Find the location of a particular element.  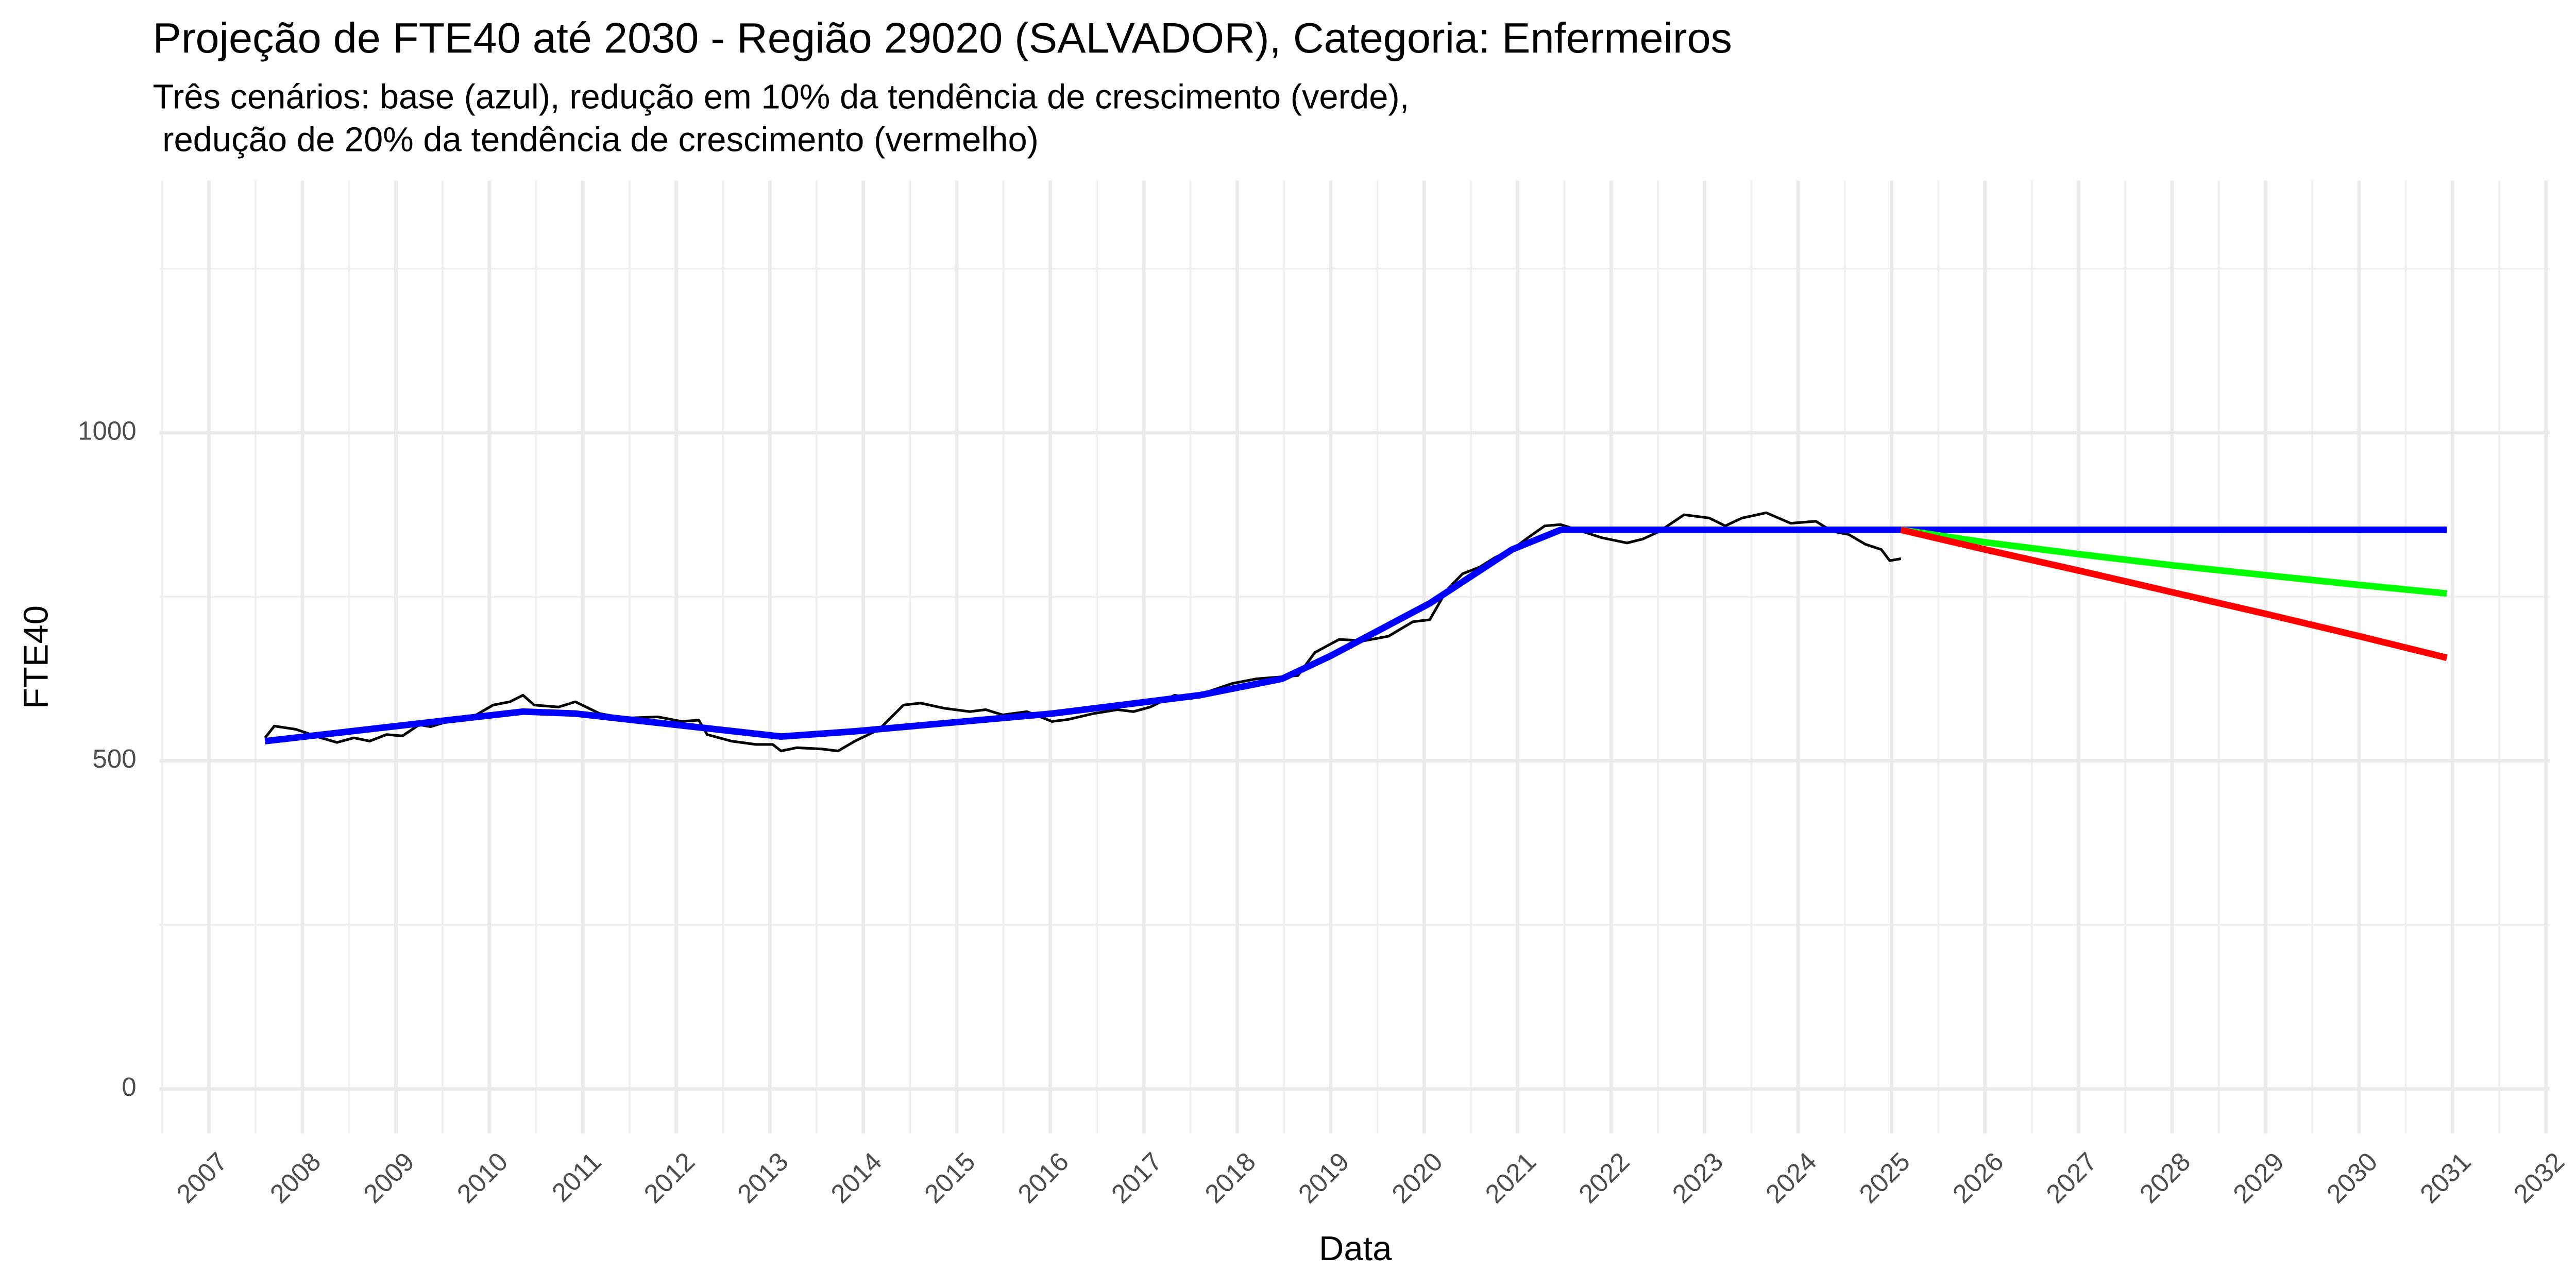

x-tick-label: 2032 is located at coordinates (2539, 1178).